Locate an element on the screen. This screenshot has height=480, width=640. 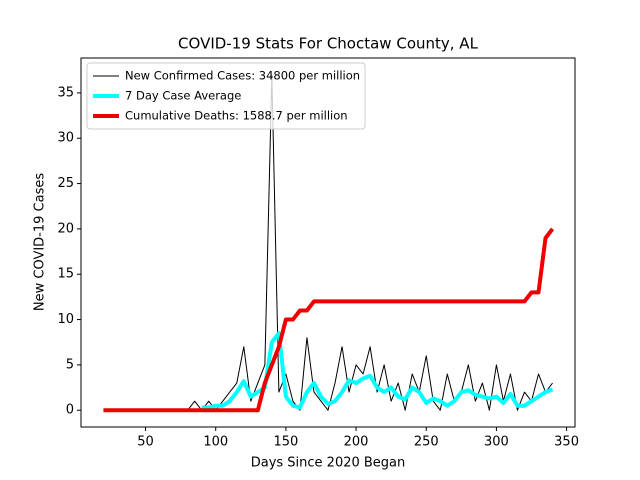
y-tick-label: 5 is located at coordinates (70, 364).